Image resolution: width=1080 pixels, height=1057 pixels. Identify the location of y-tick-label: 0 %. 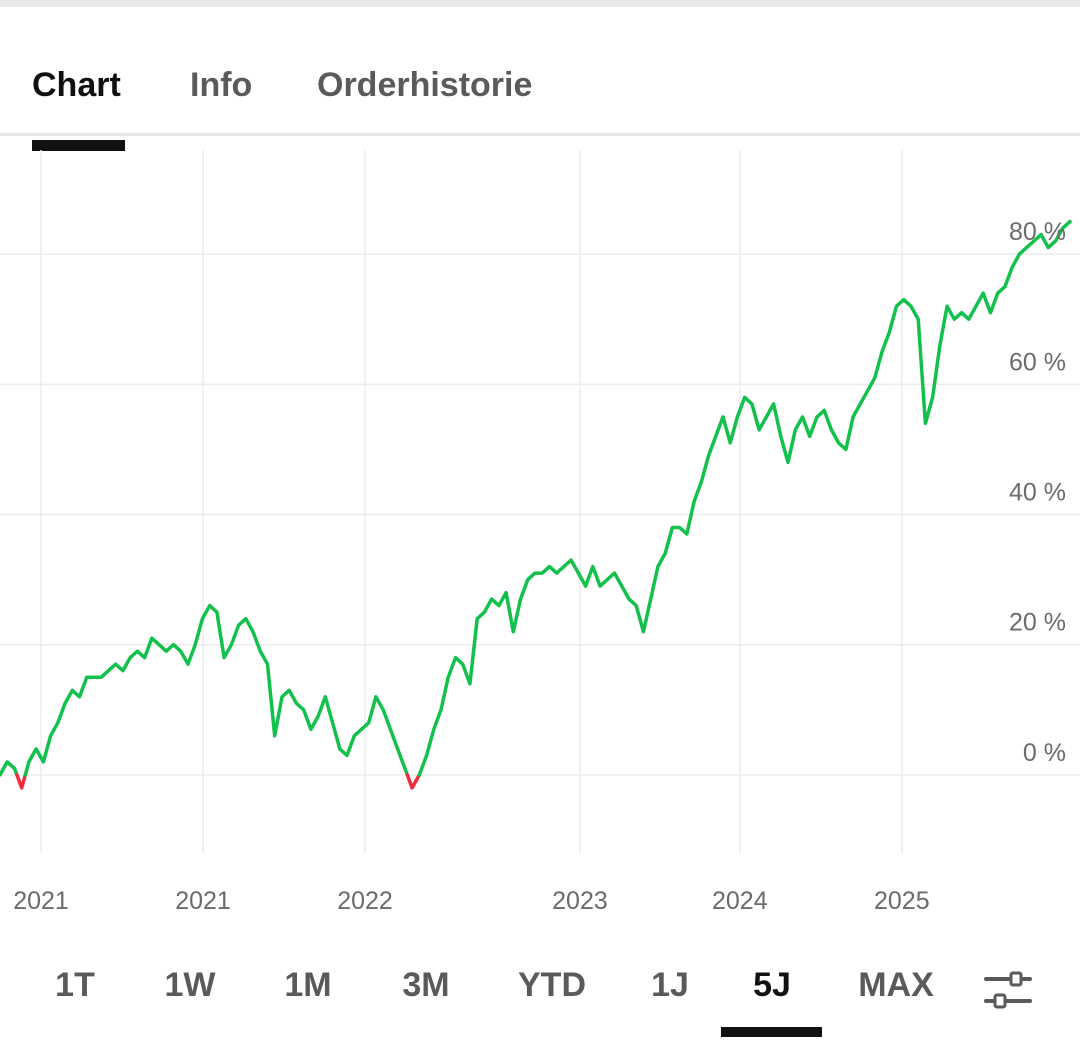
(1044, 753).